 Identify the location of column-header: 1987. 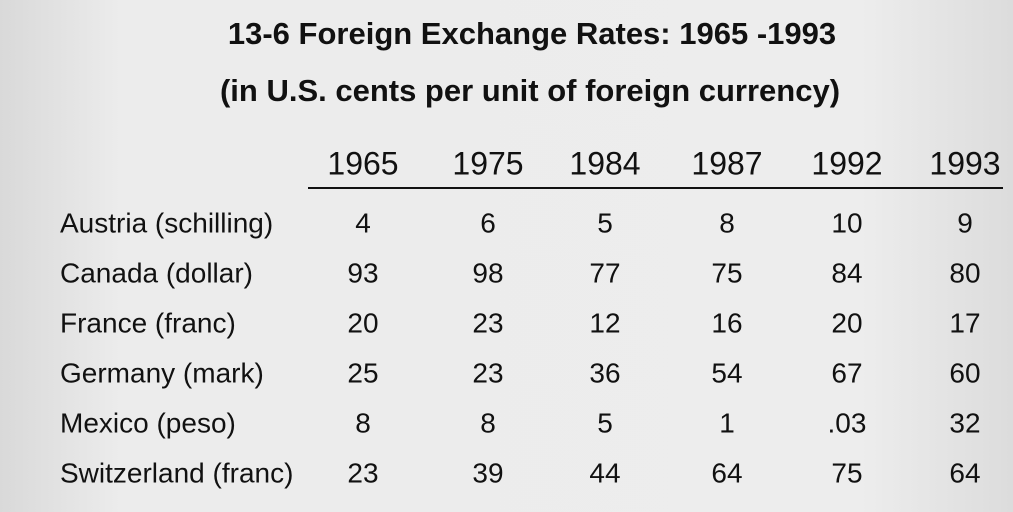
(726, 163).